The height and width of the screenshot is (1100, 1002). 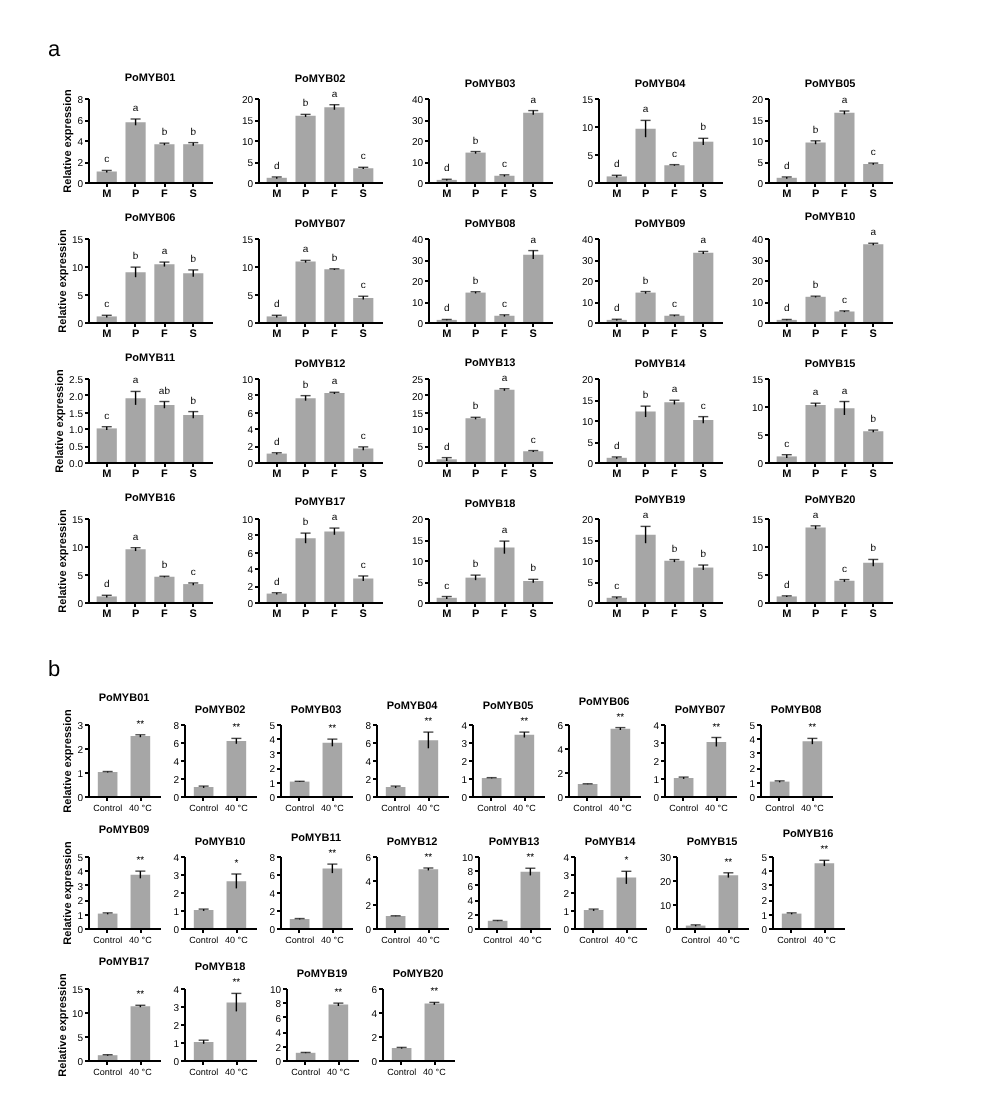 What do you see at coordinates (55, 50) in the screenshot?
I see `text: a` at bounding box center [55, 50].